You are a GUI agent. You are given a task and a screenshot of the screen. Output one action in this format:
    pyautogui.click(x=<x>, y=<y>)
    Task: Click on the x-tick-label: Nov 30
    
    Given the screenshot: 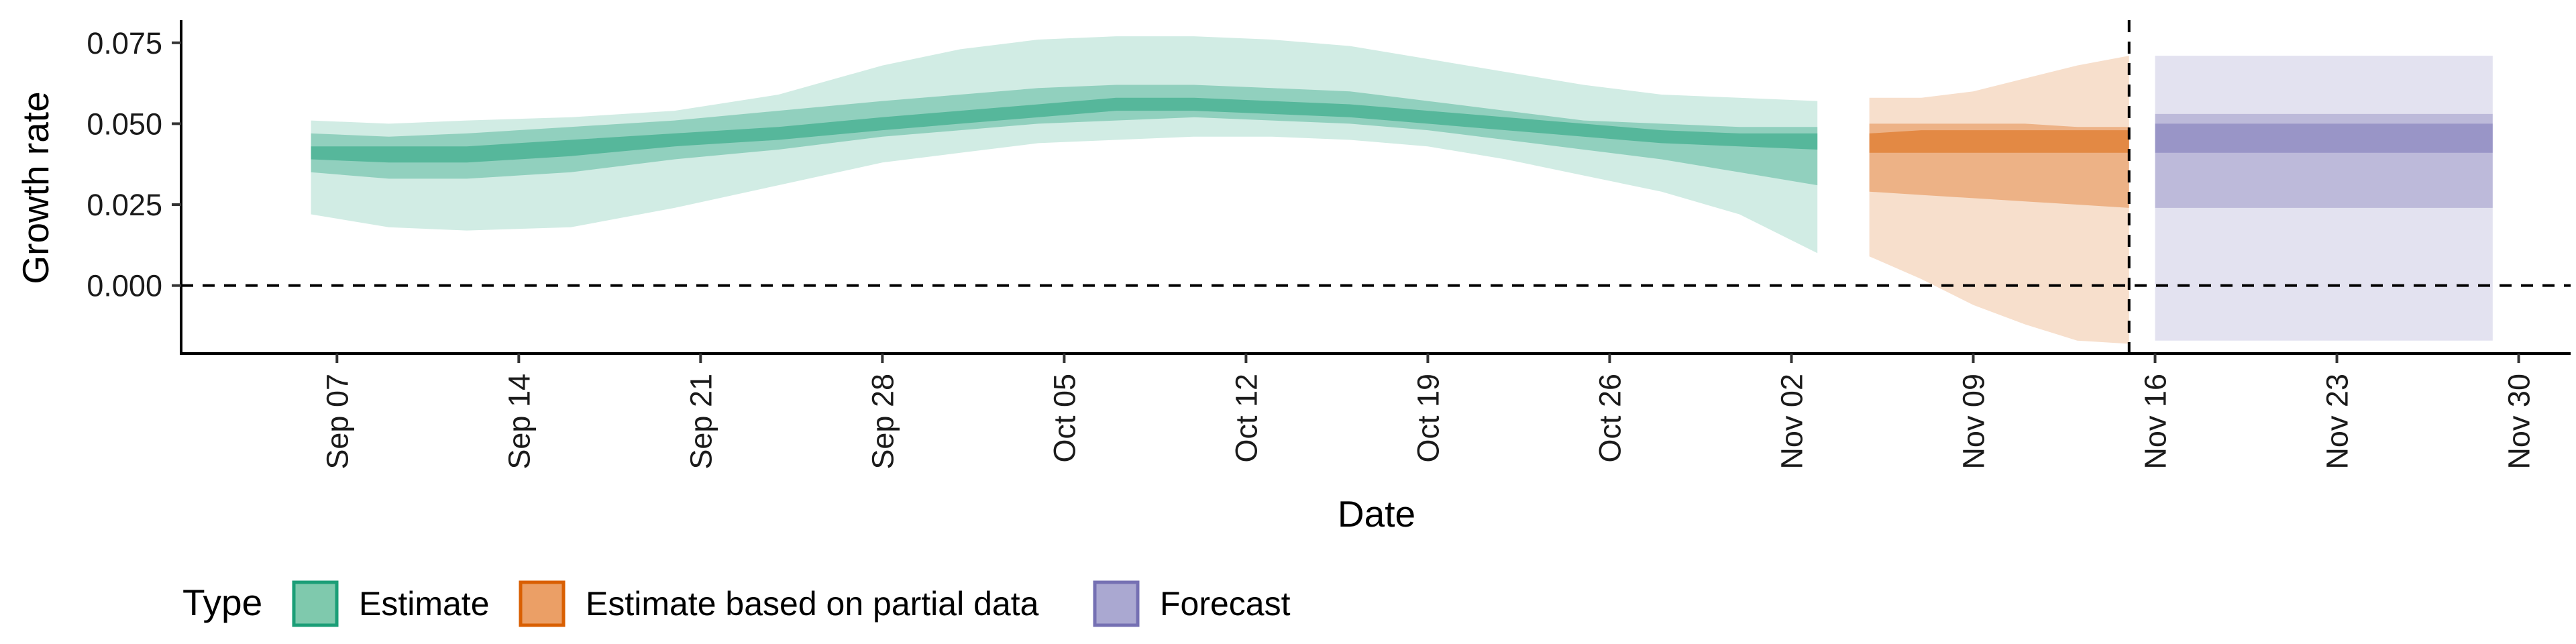 What is the action you would take?
    pyautogui.click(x=2519, y=422)
    